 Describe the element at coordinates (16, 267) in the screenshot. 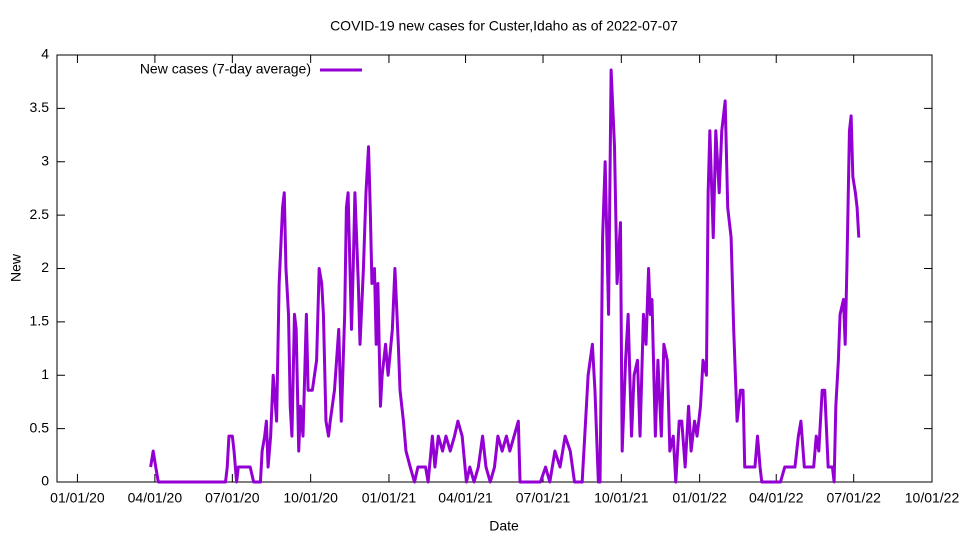

I see `y-axis-label: New` at that location.